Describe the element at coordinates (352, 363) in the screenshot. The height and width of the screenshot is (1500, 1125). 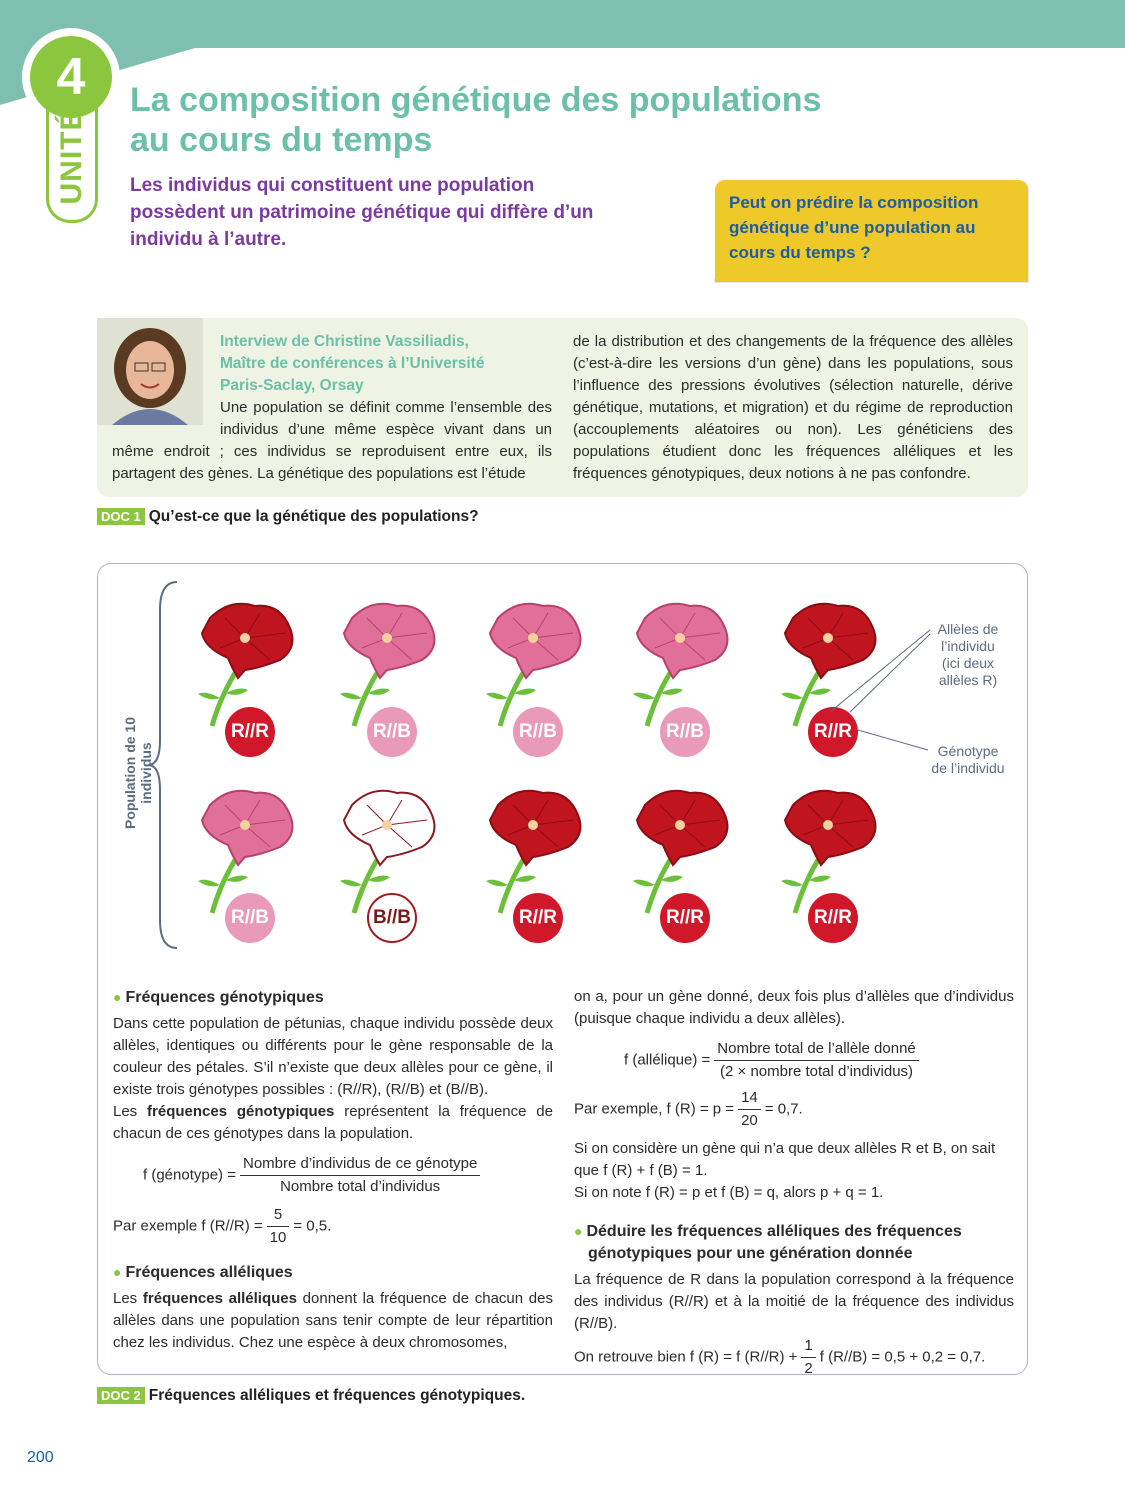
I see `heading-line: Maître de conférences à l’Université` at that location.